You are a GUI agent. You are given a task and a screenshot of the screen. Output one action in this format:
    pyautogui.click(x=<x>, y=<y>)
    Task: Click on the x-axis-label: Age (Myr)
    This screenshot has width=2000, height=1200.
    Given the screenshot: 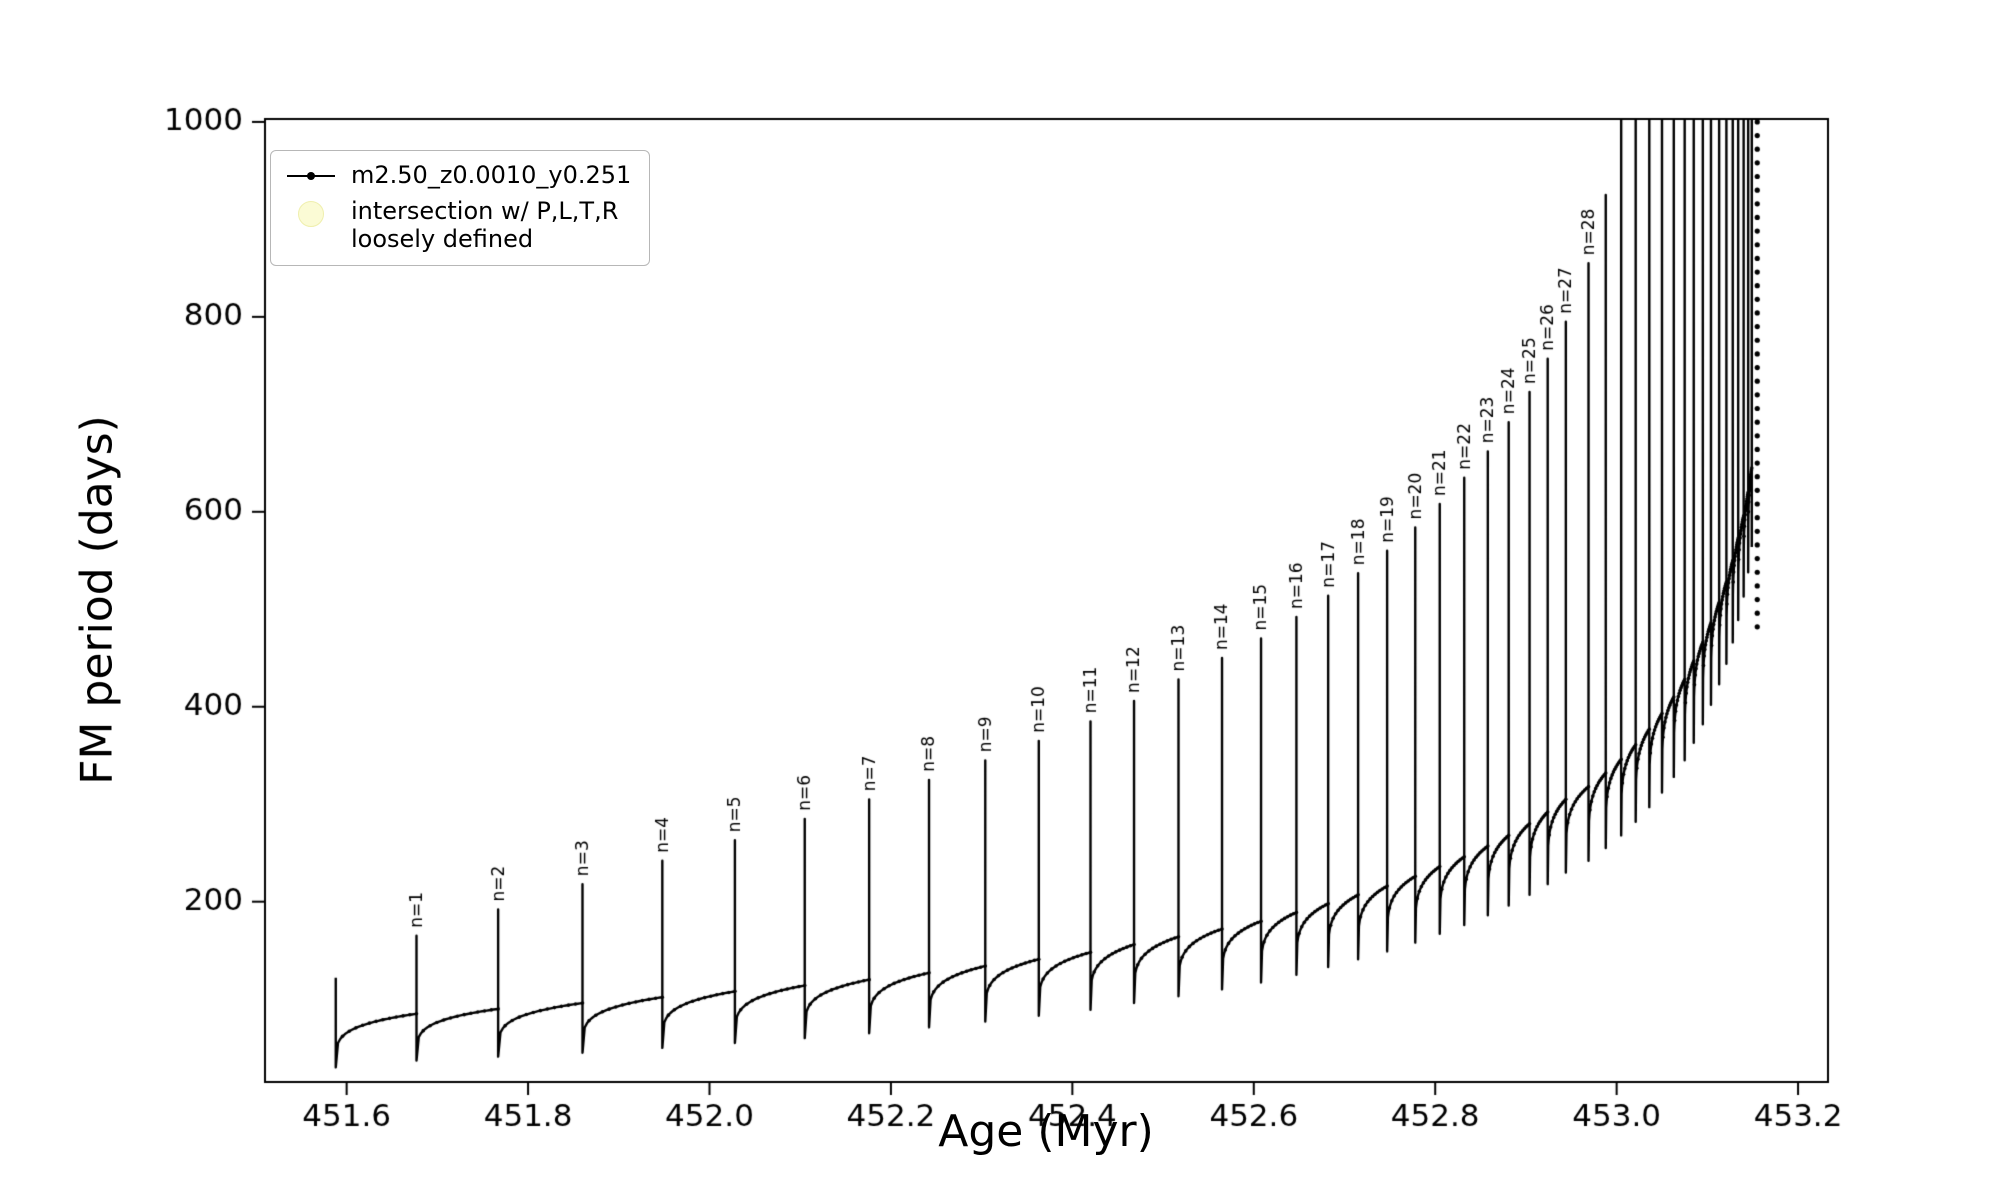 What is the action you would take?
    pyautogui.click(x=1046, y=1131)
    